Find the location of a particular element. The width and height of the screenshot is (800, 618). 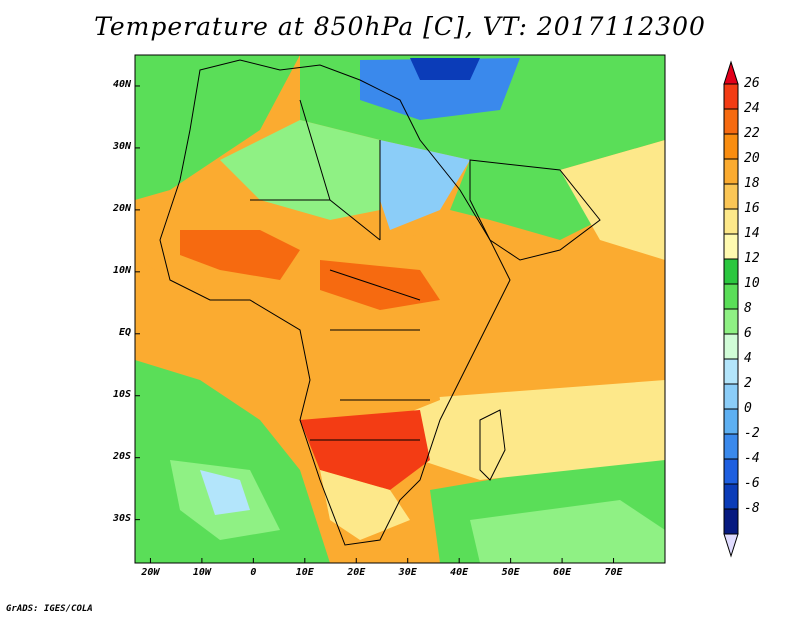

south-atlantic-cold is located at coordinates (225, 492).